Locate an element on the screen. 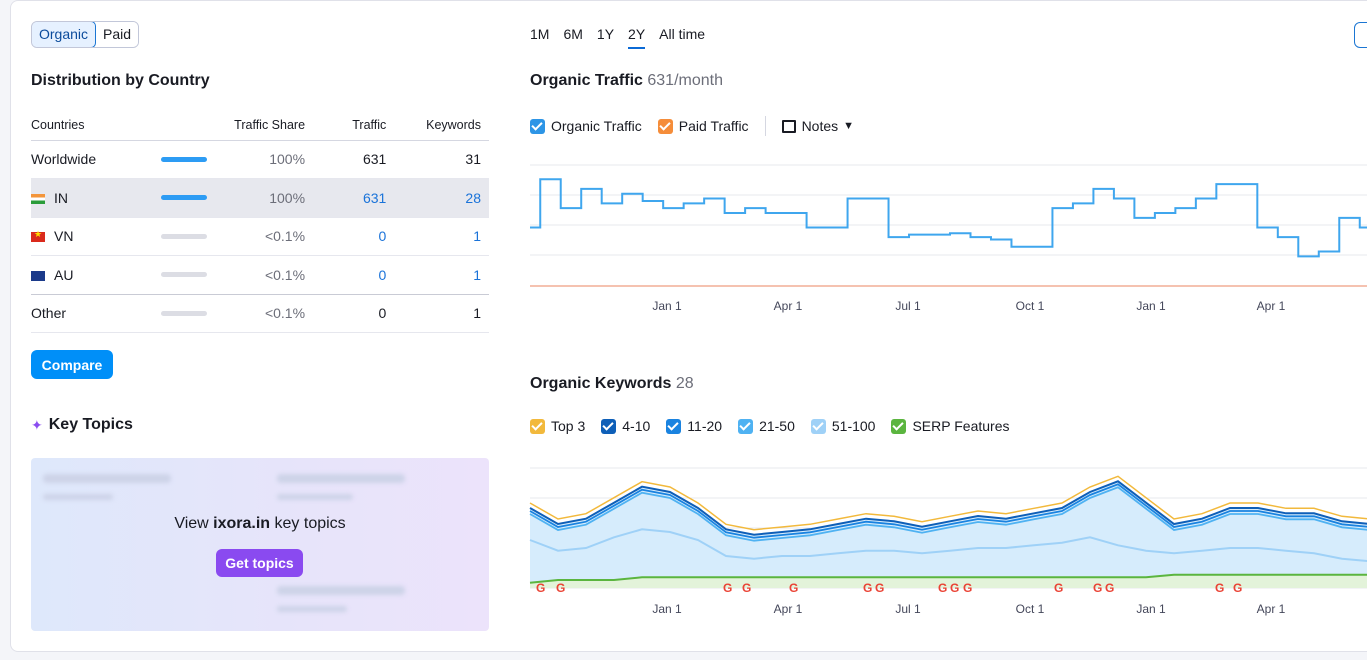 This screenshot has height=660, width=1367. country-name: Other is located at coordinates (86, 313).